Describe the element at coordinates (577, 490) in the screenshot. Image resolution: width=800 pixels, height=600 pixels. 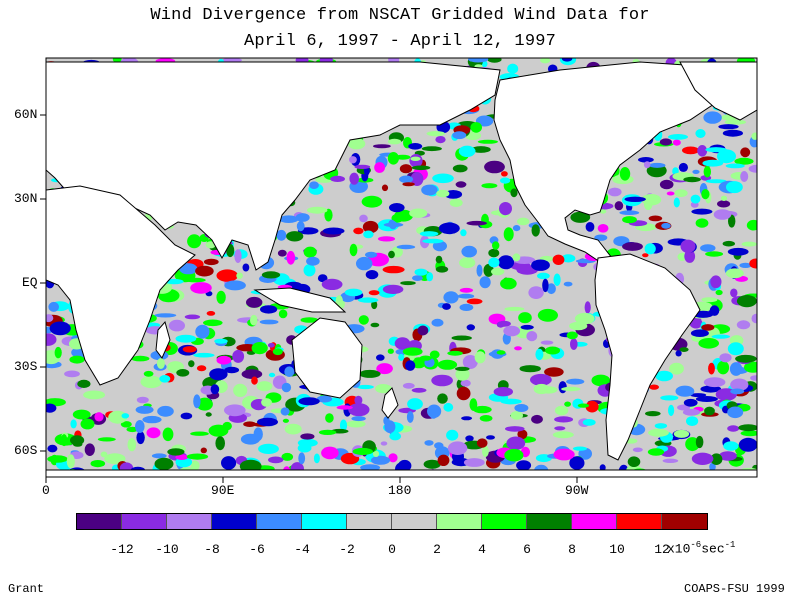
I see `lon-label-90w: 90W` at that location.